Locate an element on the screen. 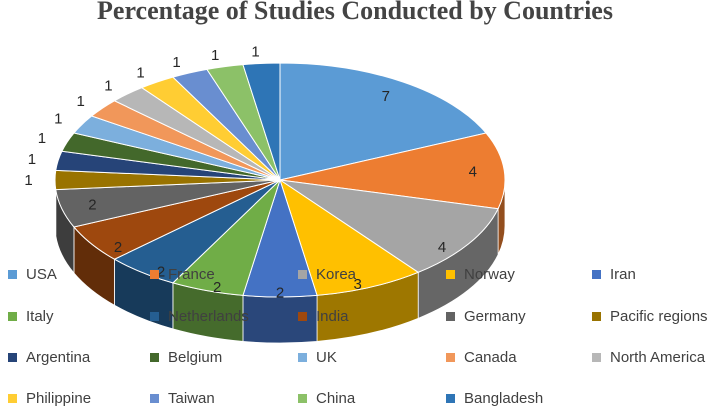 This screenshot has height=408, width=710. legend-item-norway: Norway is located at coordinates (480, 274).